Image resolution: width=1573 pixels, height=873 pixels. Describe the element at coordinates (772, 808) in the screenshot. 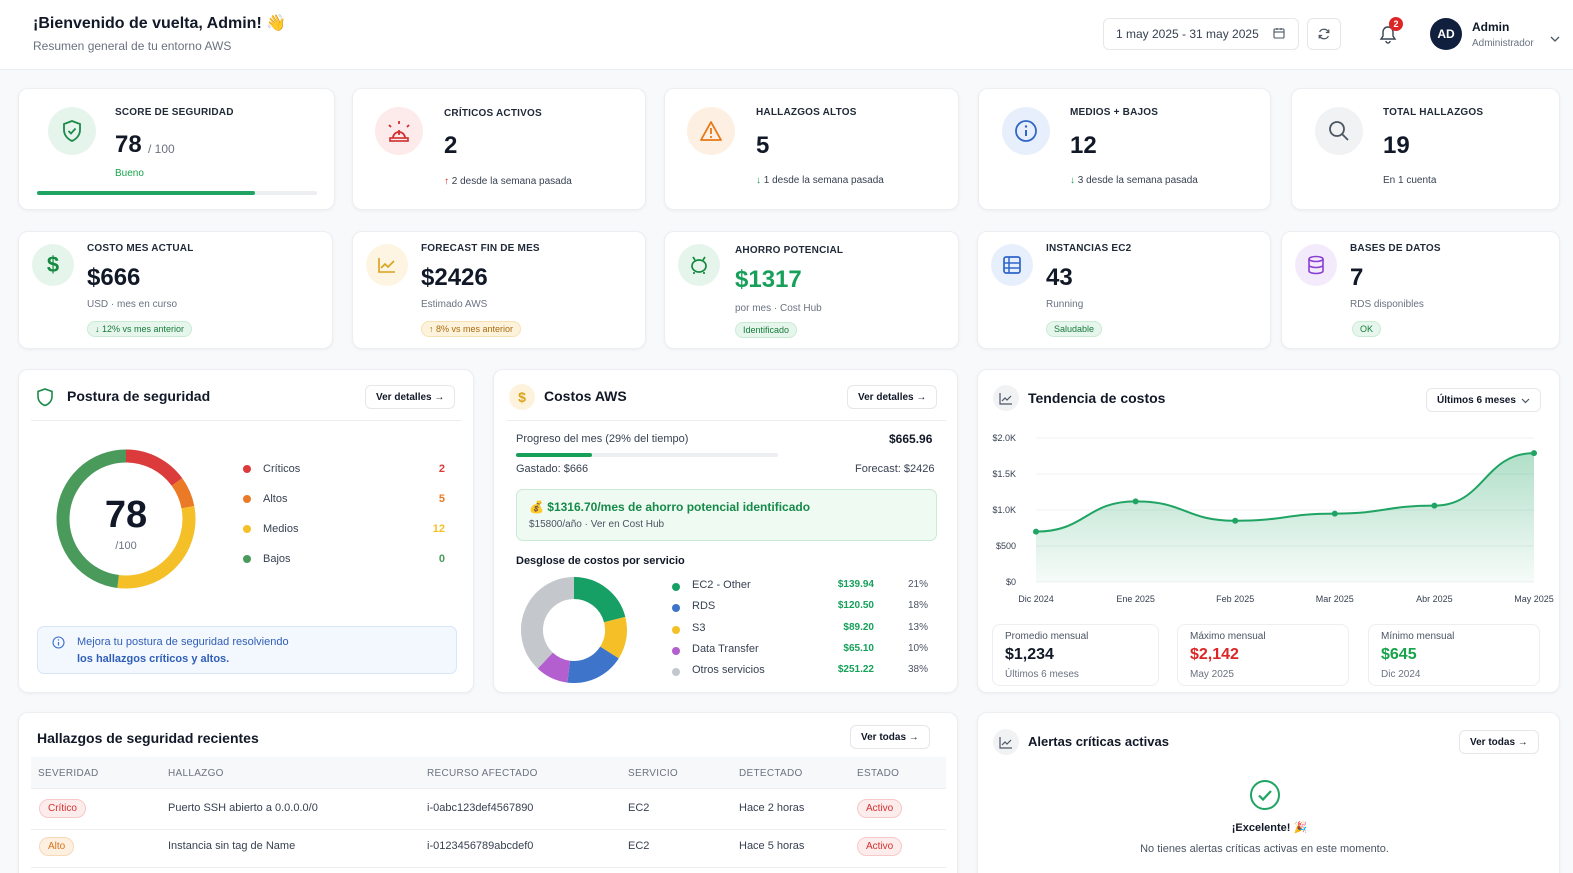

I see `detected-time: Hace 2 horas` at that location.